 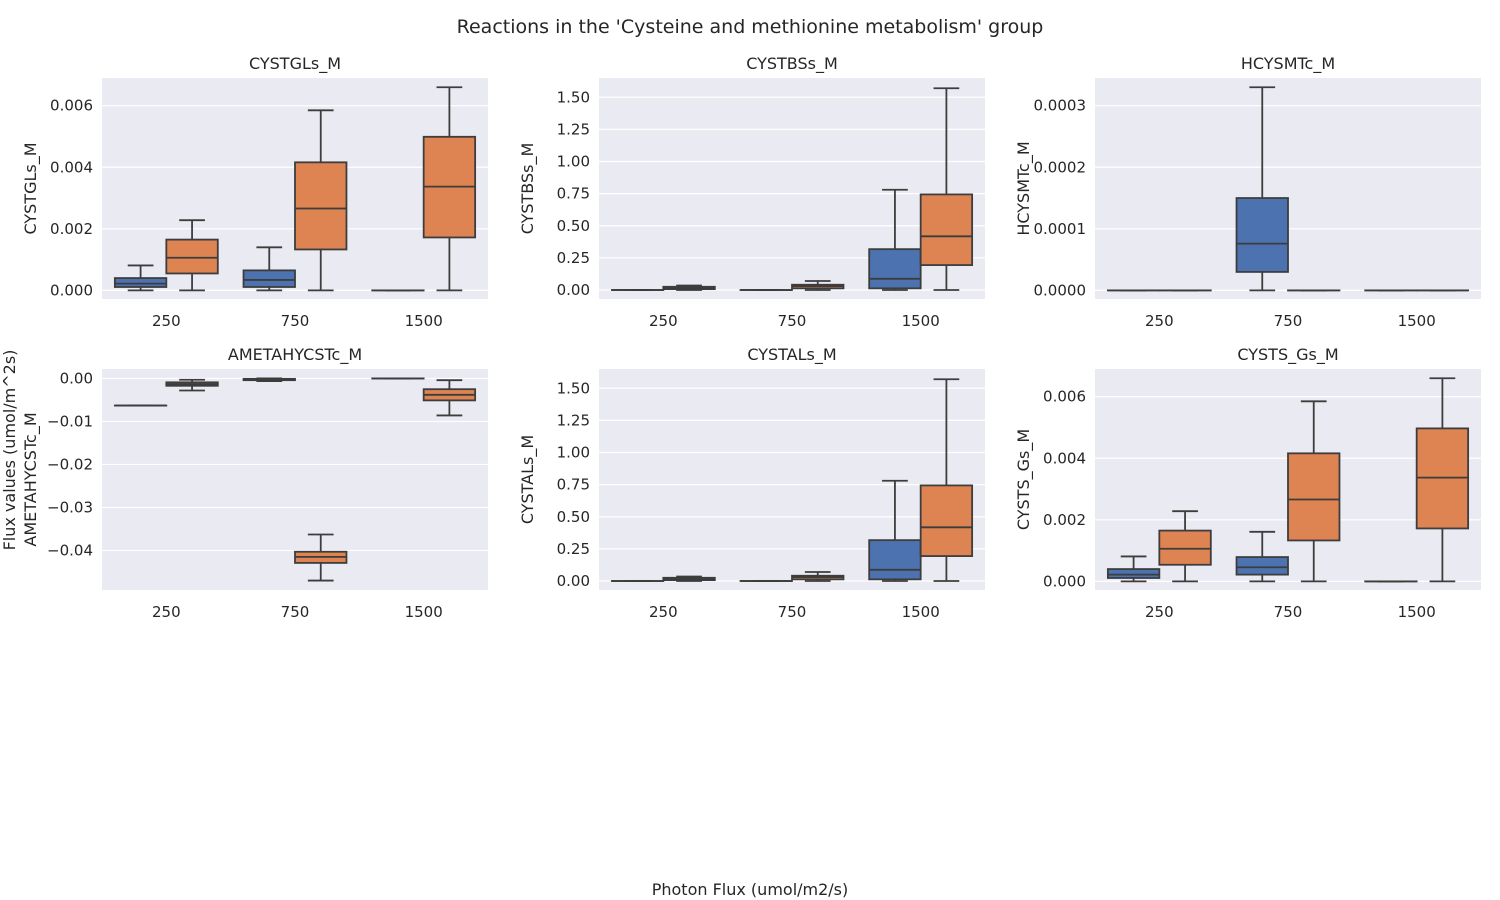 What do you see at coordinates (70, 507) in the screenshot?
I see `y-tick-label: −0.03` at bounding box center [70, 507].